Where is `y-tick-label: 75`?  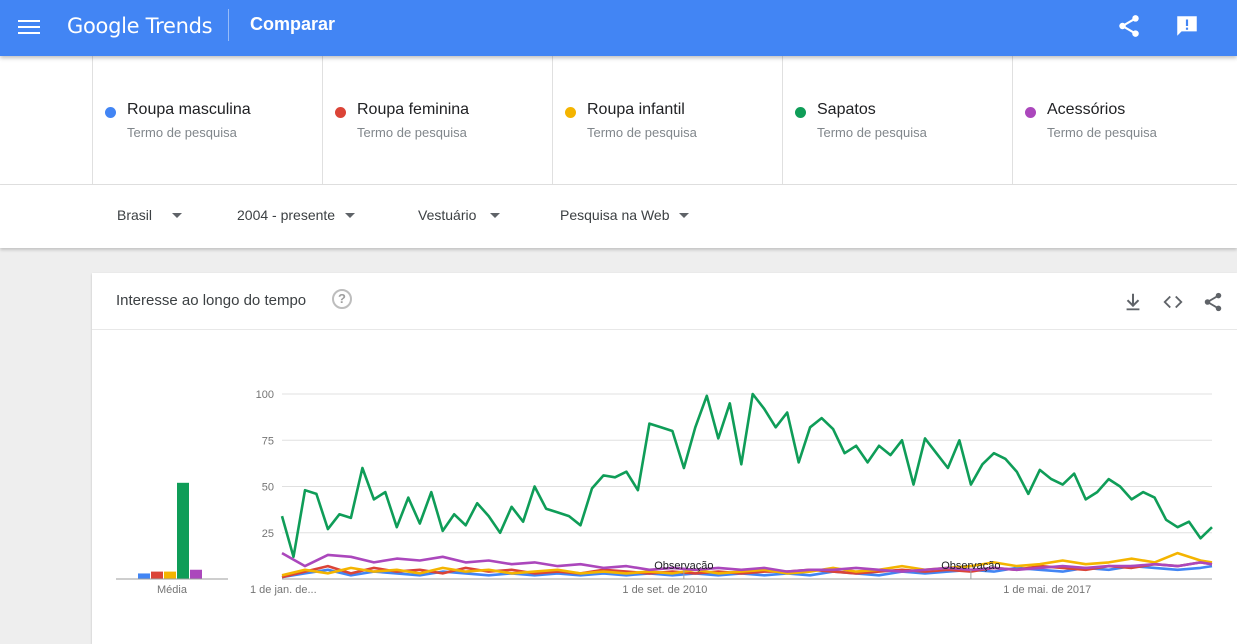
y-tick-label: 75 is located at coordinates (268, 441).